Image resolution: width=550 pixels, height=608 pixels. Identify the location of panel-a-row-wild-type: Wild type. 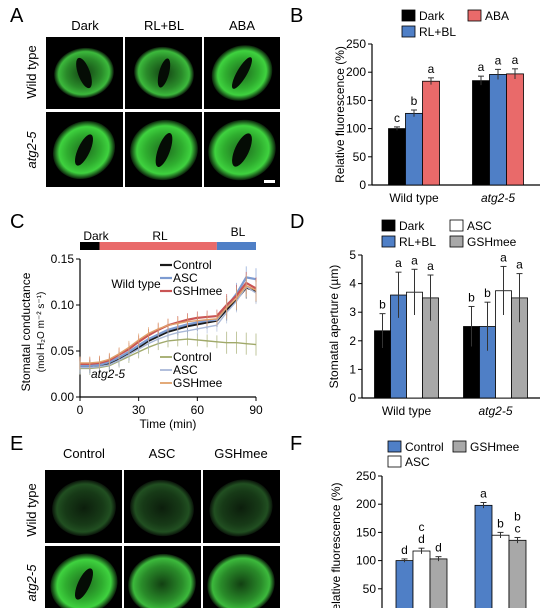
(31, 71).